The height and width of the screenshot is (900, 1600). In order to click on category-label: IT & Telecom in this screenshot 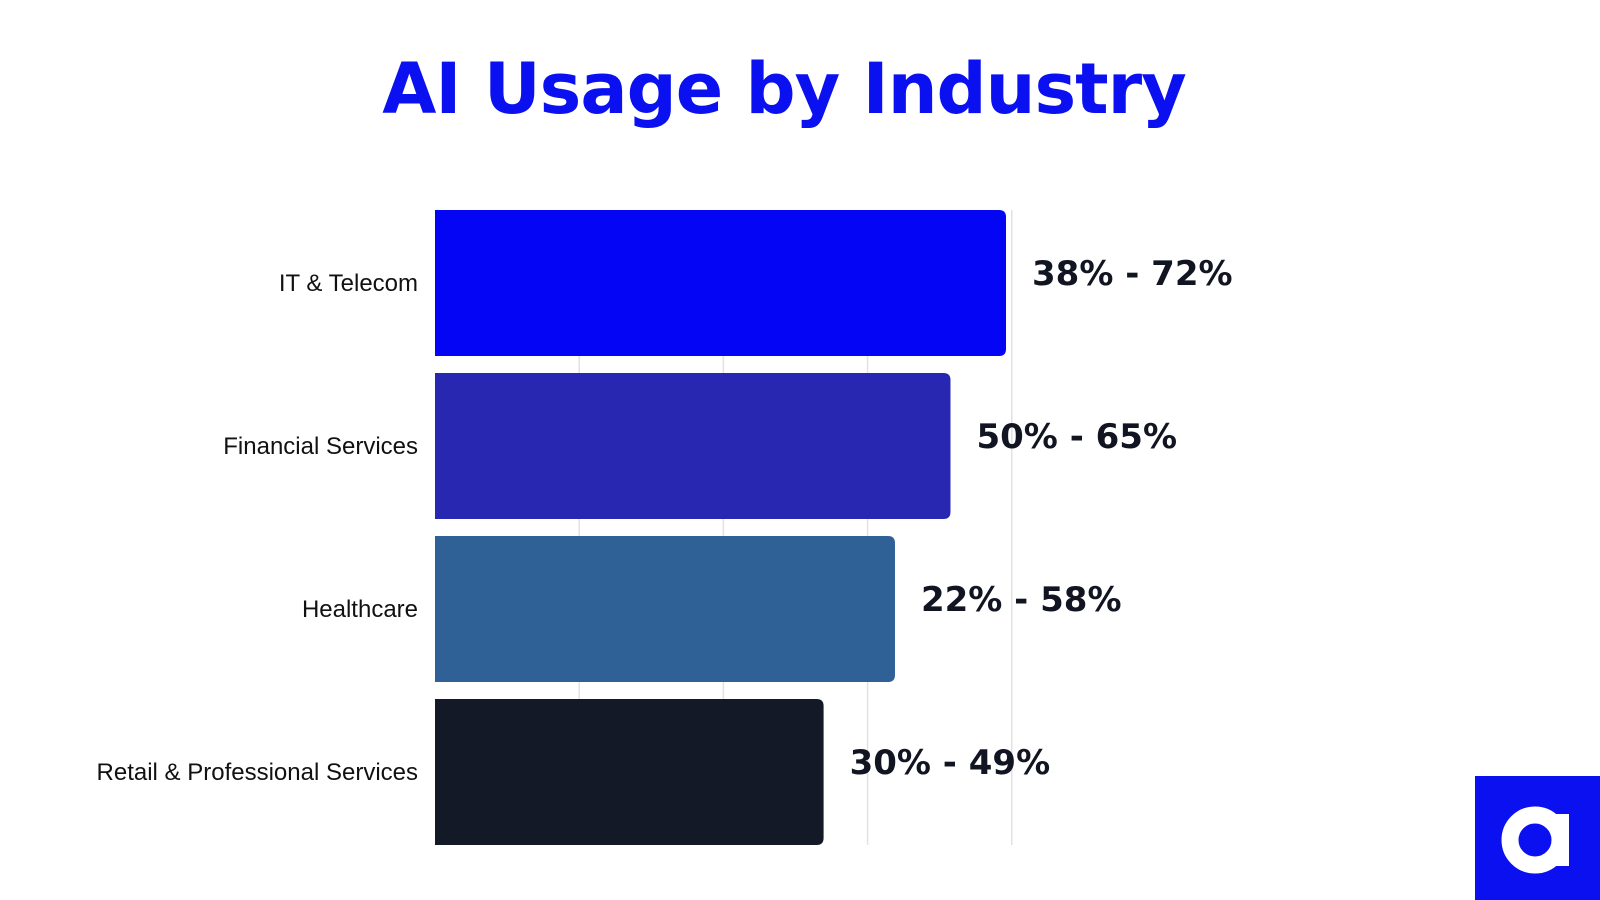, I will do `click(348, 283)`.